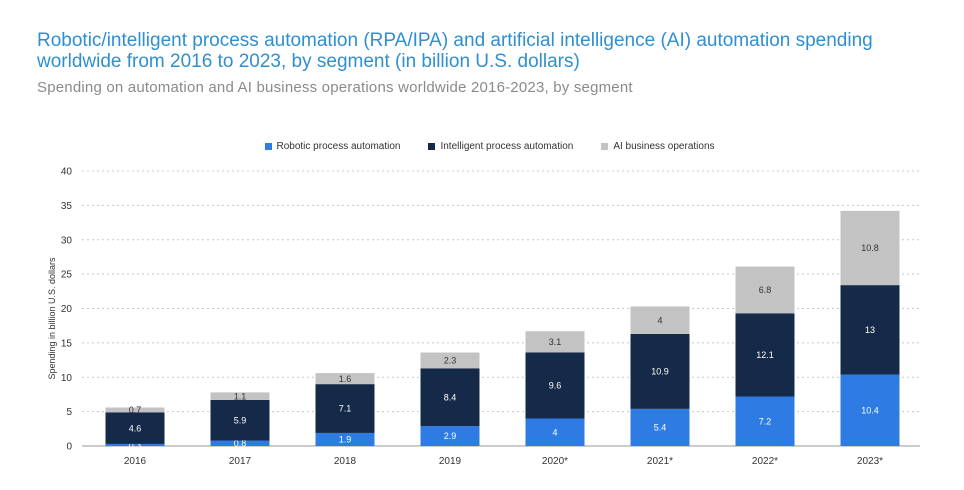 This screenshot has width=964, height=490. I want to click on data-label: 10.9, so click(660, 372).